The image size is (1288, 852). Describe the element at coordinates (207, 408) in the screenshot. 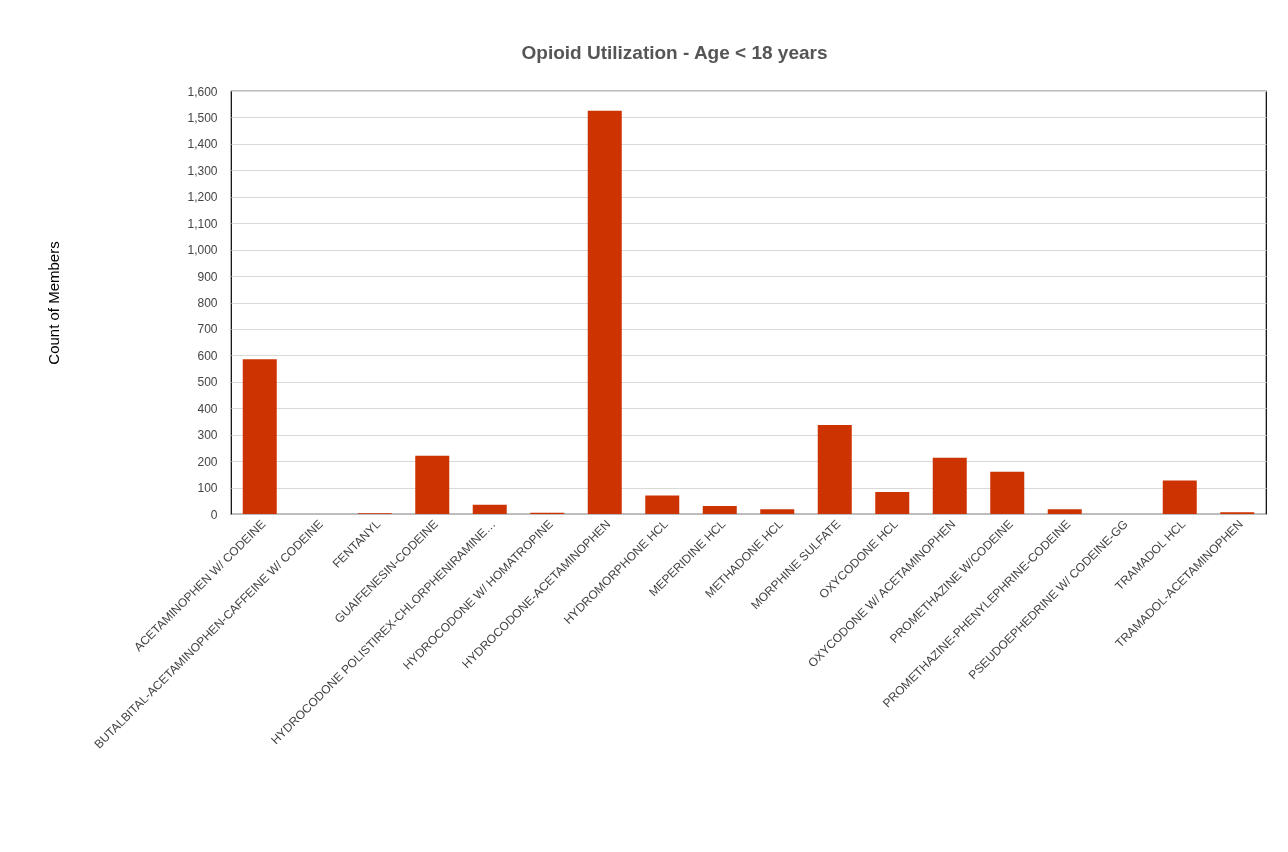

I see `y-tick-label: 400` at that location.